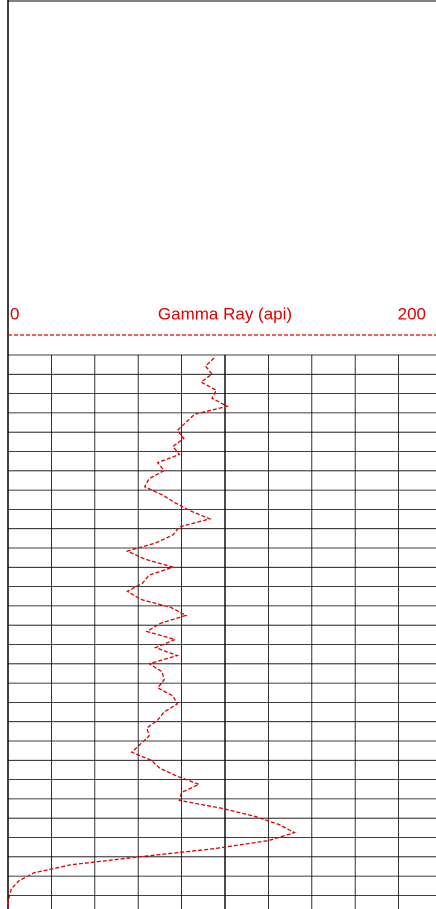 The height and width of the screenshot is (909, 436). Describe the element at coordinates (225, 313) in the screenshot. I see `curve-title: Gamma Ray (api)` at that location.